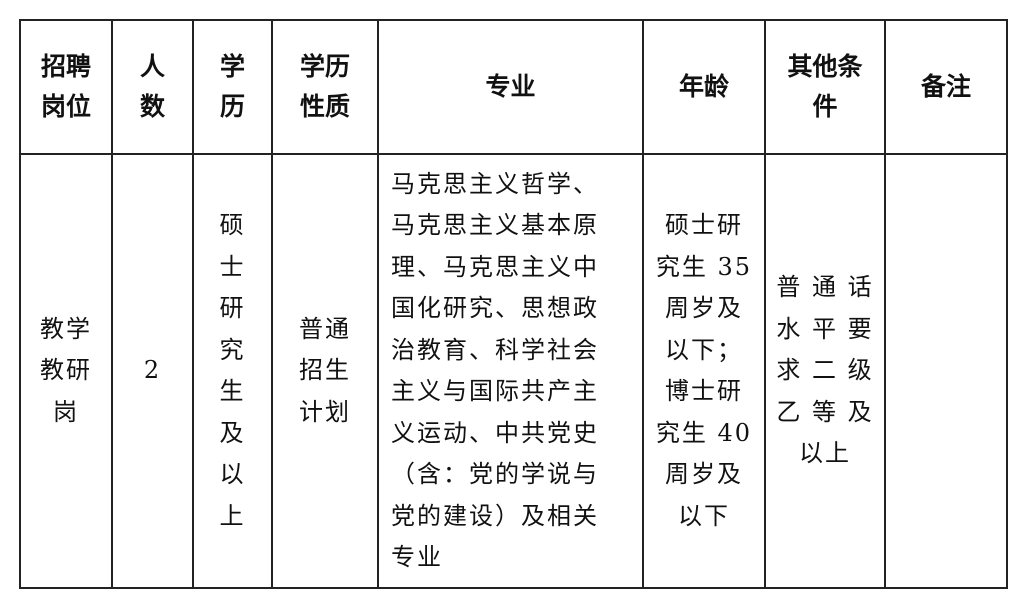  I want to click on cell-notes, so click(946, 371).